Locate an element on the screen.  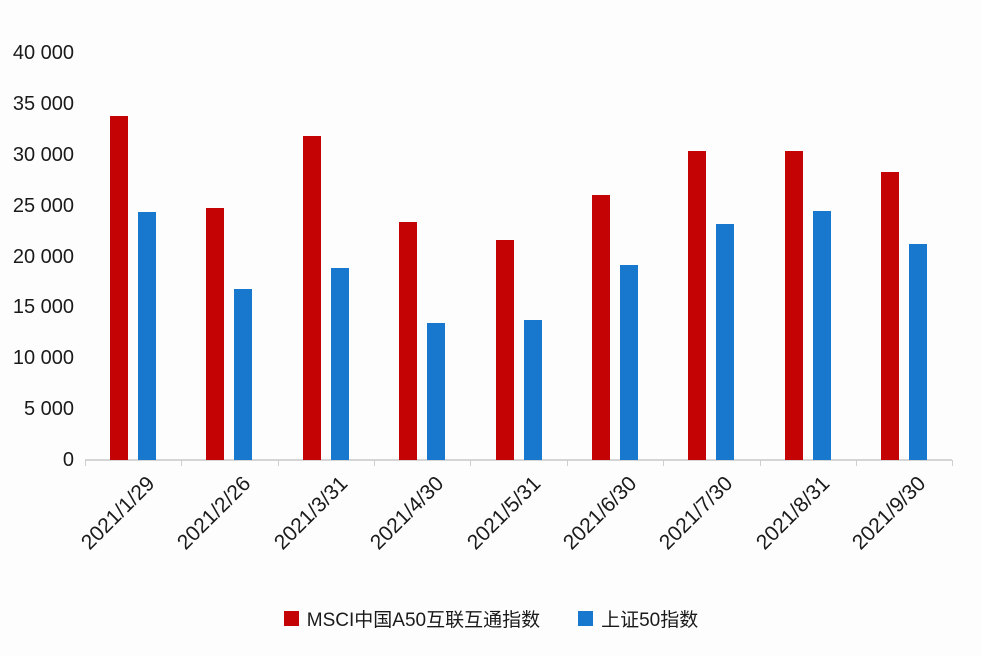
y-tick-label: 40 000 is located at coordinates (43, 53).